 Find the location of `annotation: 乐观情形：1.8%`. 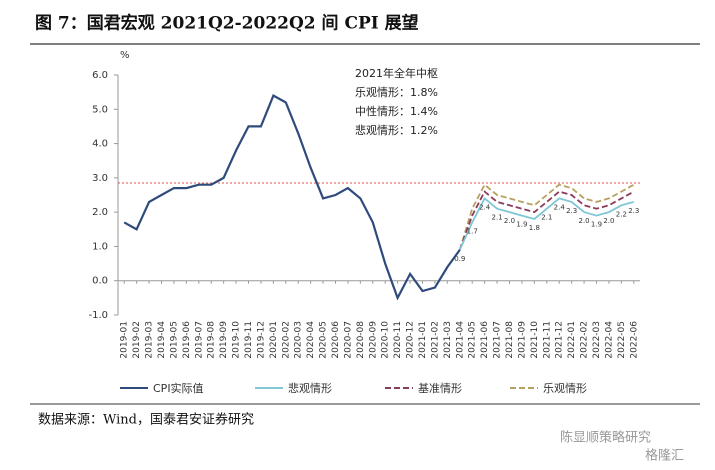

annotation: 乐观情形：1.8% is located at coordinates (396, 92).